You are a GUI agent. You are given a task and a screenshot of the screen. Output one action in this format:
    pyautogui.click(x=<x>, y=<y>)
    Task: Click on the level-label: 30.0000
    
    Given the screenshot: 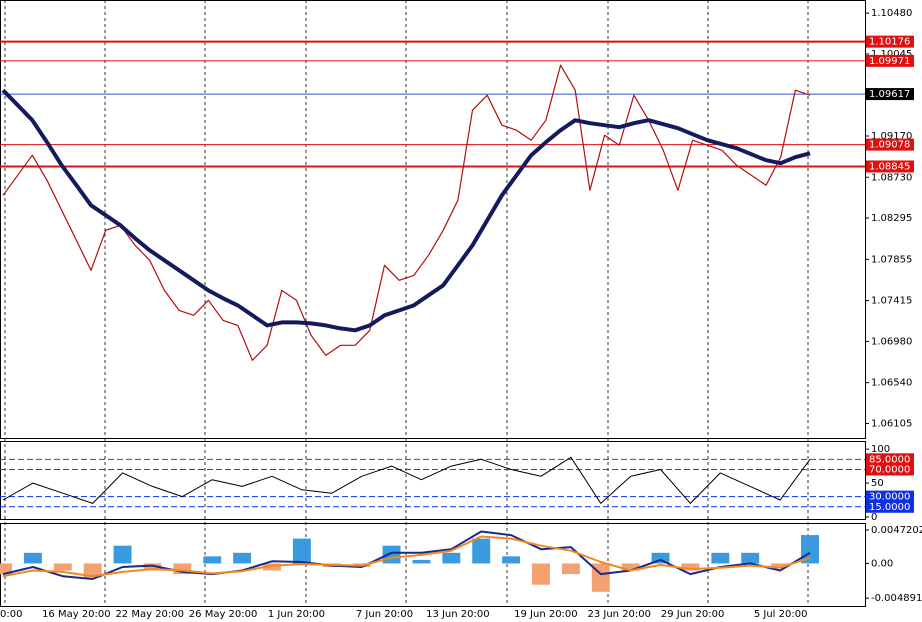 What is the action you would take?
    pyautogui.click(x=890, y=496)
    